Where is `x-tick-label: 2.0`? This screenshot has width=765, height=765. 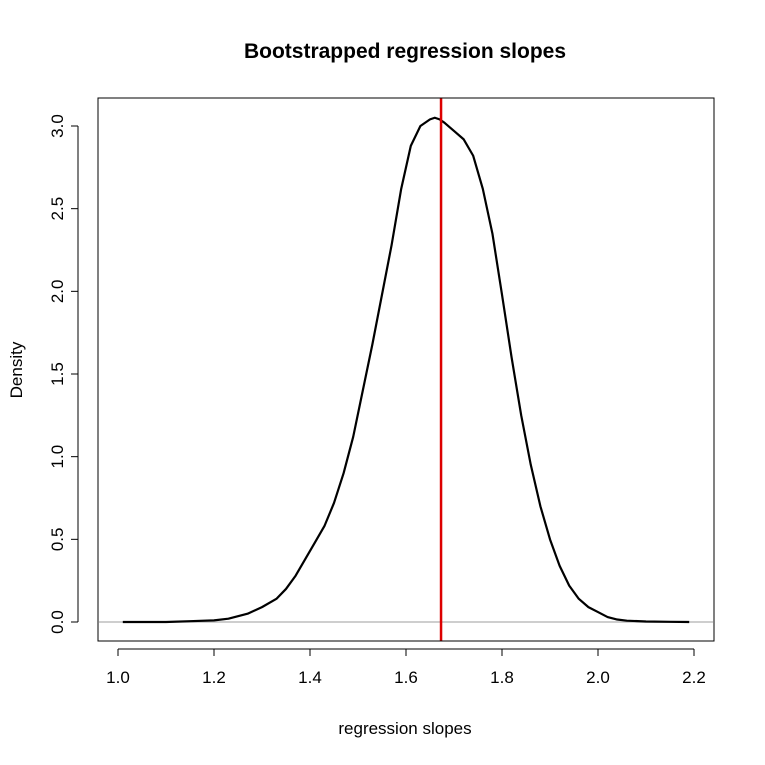
x-tick-label: 2.0 is located at coordinates (598, 677).